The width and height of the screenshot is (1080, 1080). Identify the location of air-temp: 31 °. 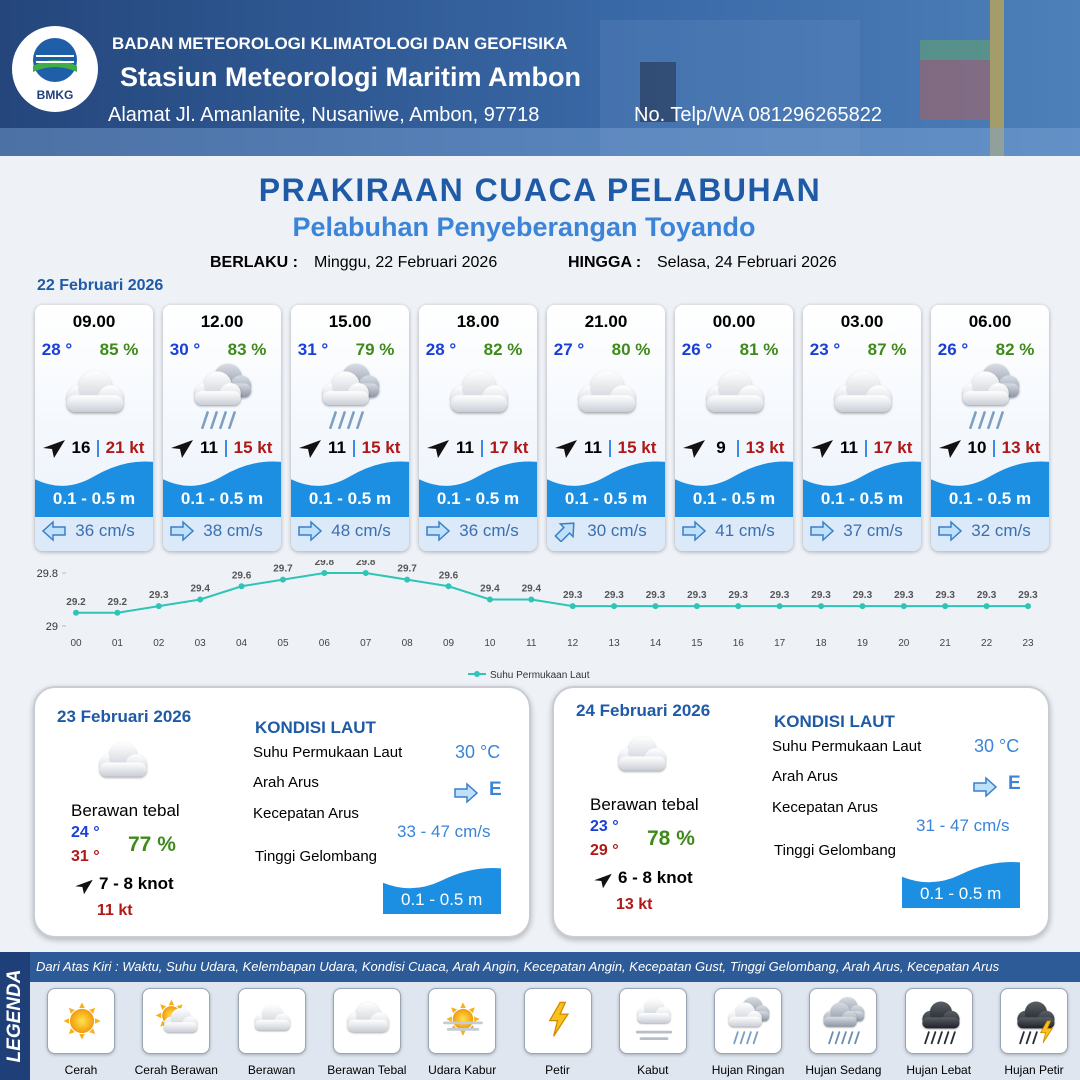
(313, 349).